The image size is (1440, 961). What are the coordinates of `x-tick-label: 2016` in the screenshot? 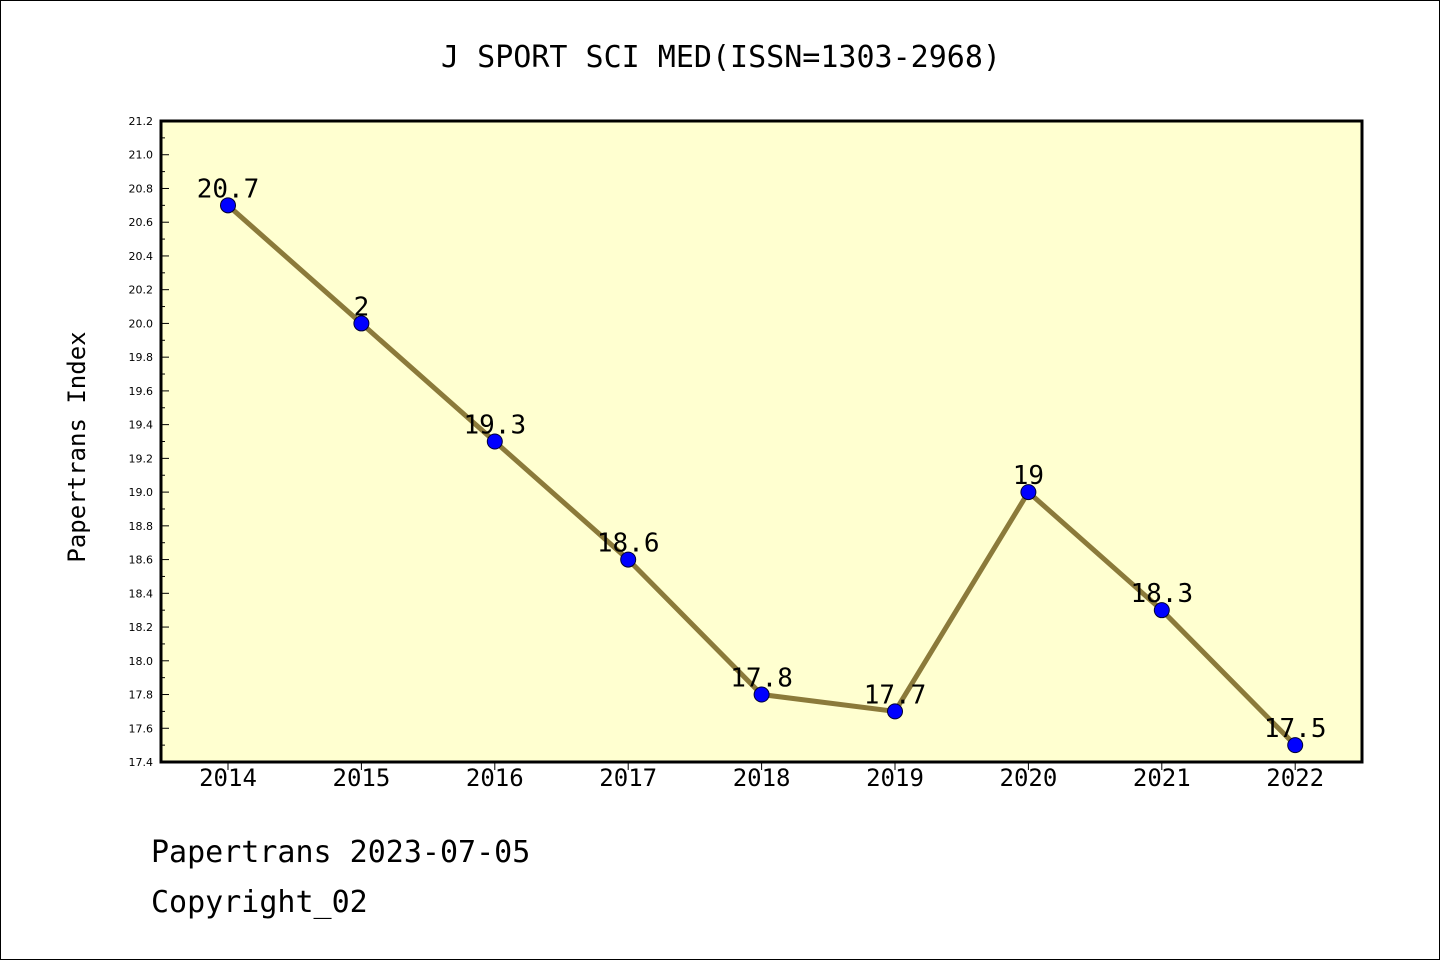 It's located at (495, 778).